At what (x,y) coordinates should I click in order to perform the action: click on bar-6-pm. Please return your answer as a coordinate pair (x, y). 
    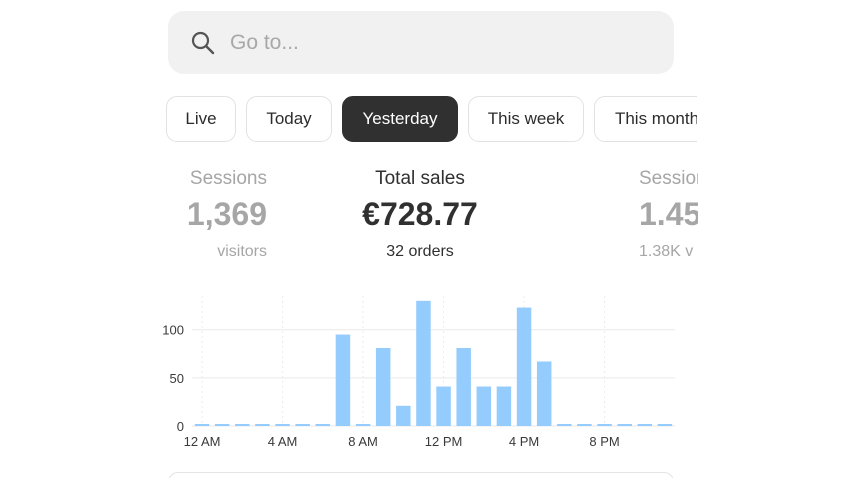
    Looking at the image, I should click on (564, 425).